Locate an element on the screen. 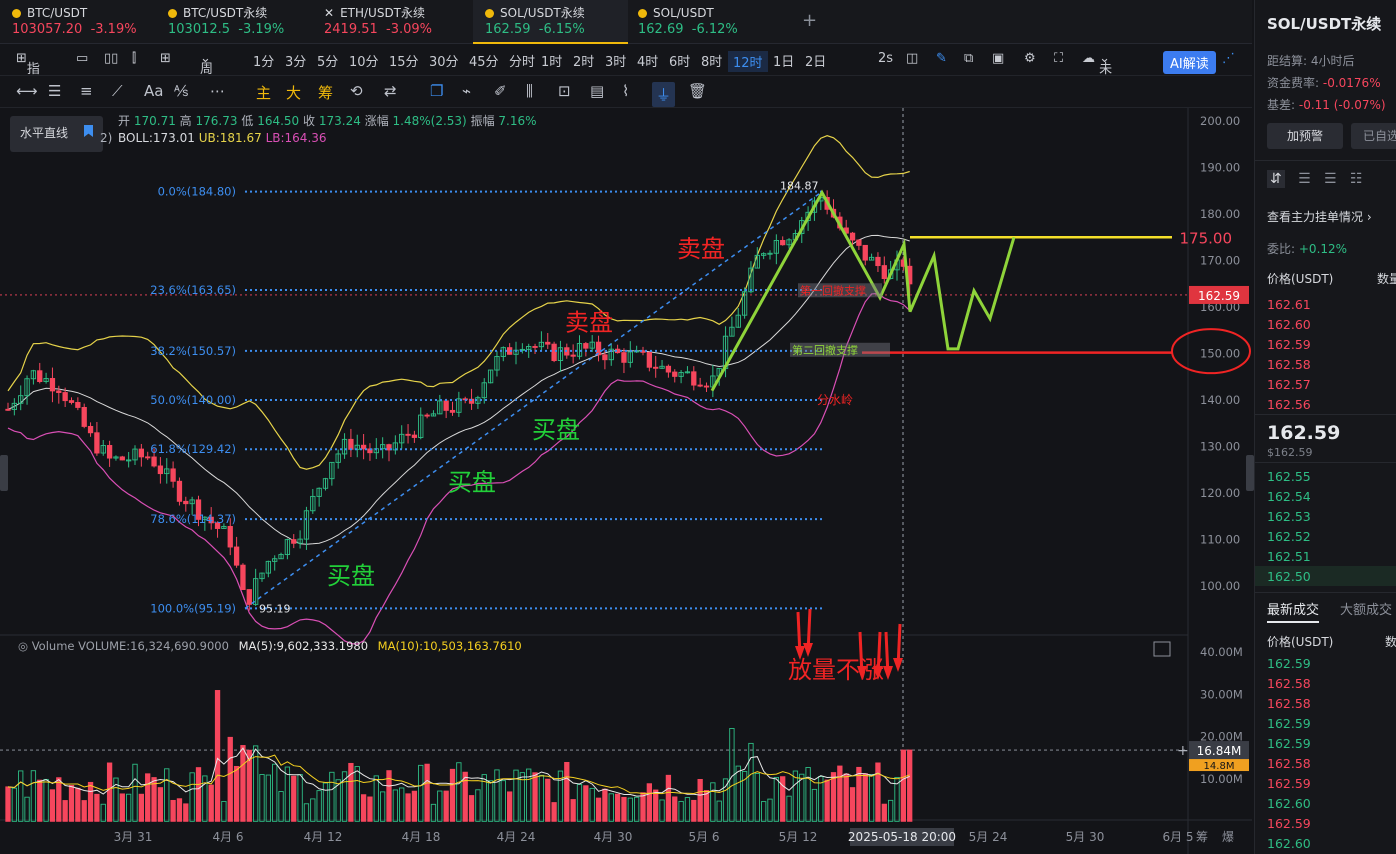 This screenshot has width=1396, height=854. layout-icon: ▯▯ is located at coordinates (111, 58).